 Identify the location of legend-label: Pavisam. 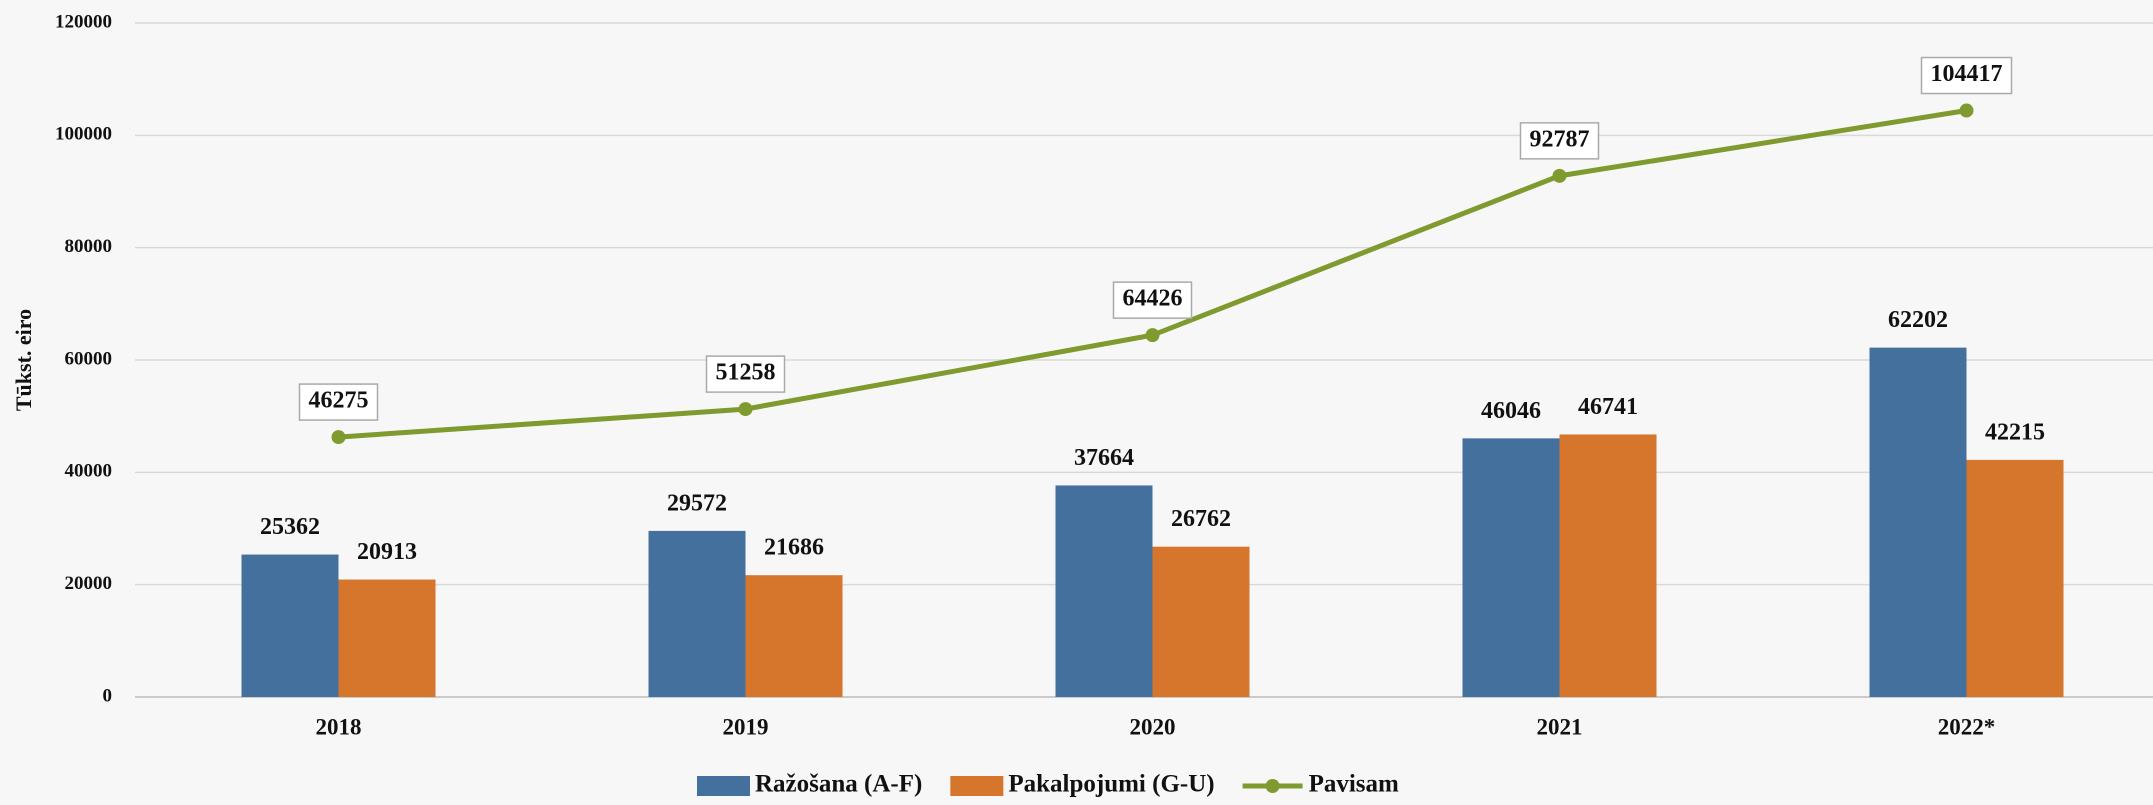
(1354, 784).